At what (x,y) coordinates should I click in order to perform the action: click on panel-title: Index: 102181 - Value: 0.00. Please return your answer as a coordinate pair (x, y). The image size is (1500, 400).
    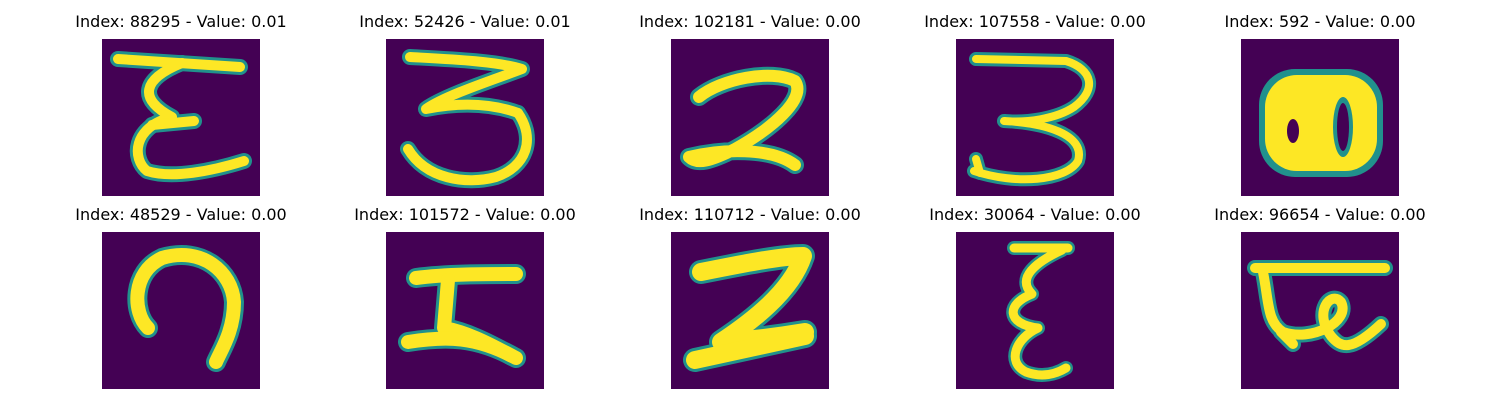
    Looking at the image, I should click on (750, 21).